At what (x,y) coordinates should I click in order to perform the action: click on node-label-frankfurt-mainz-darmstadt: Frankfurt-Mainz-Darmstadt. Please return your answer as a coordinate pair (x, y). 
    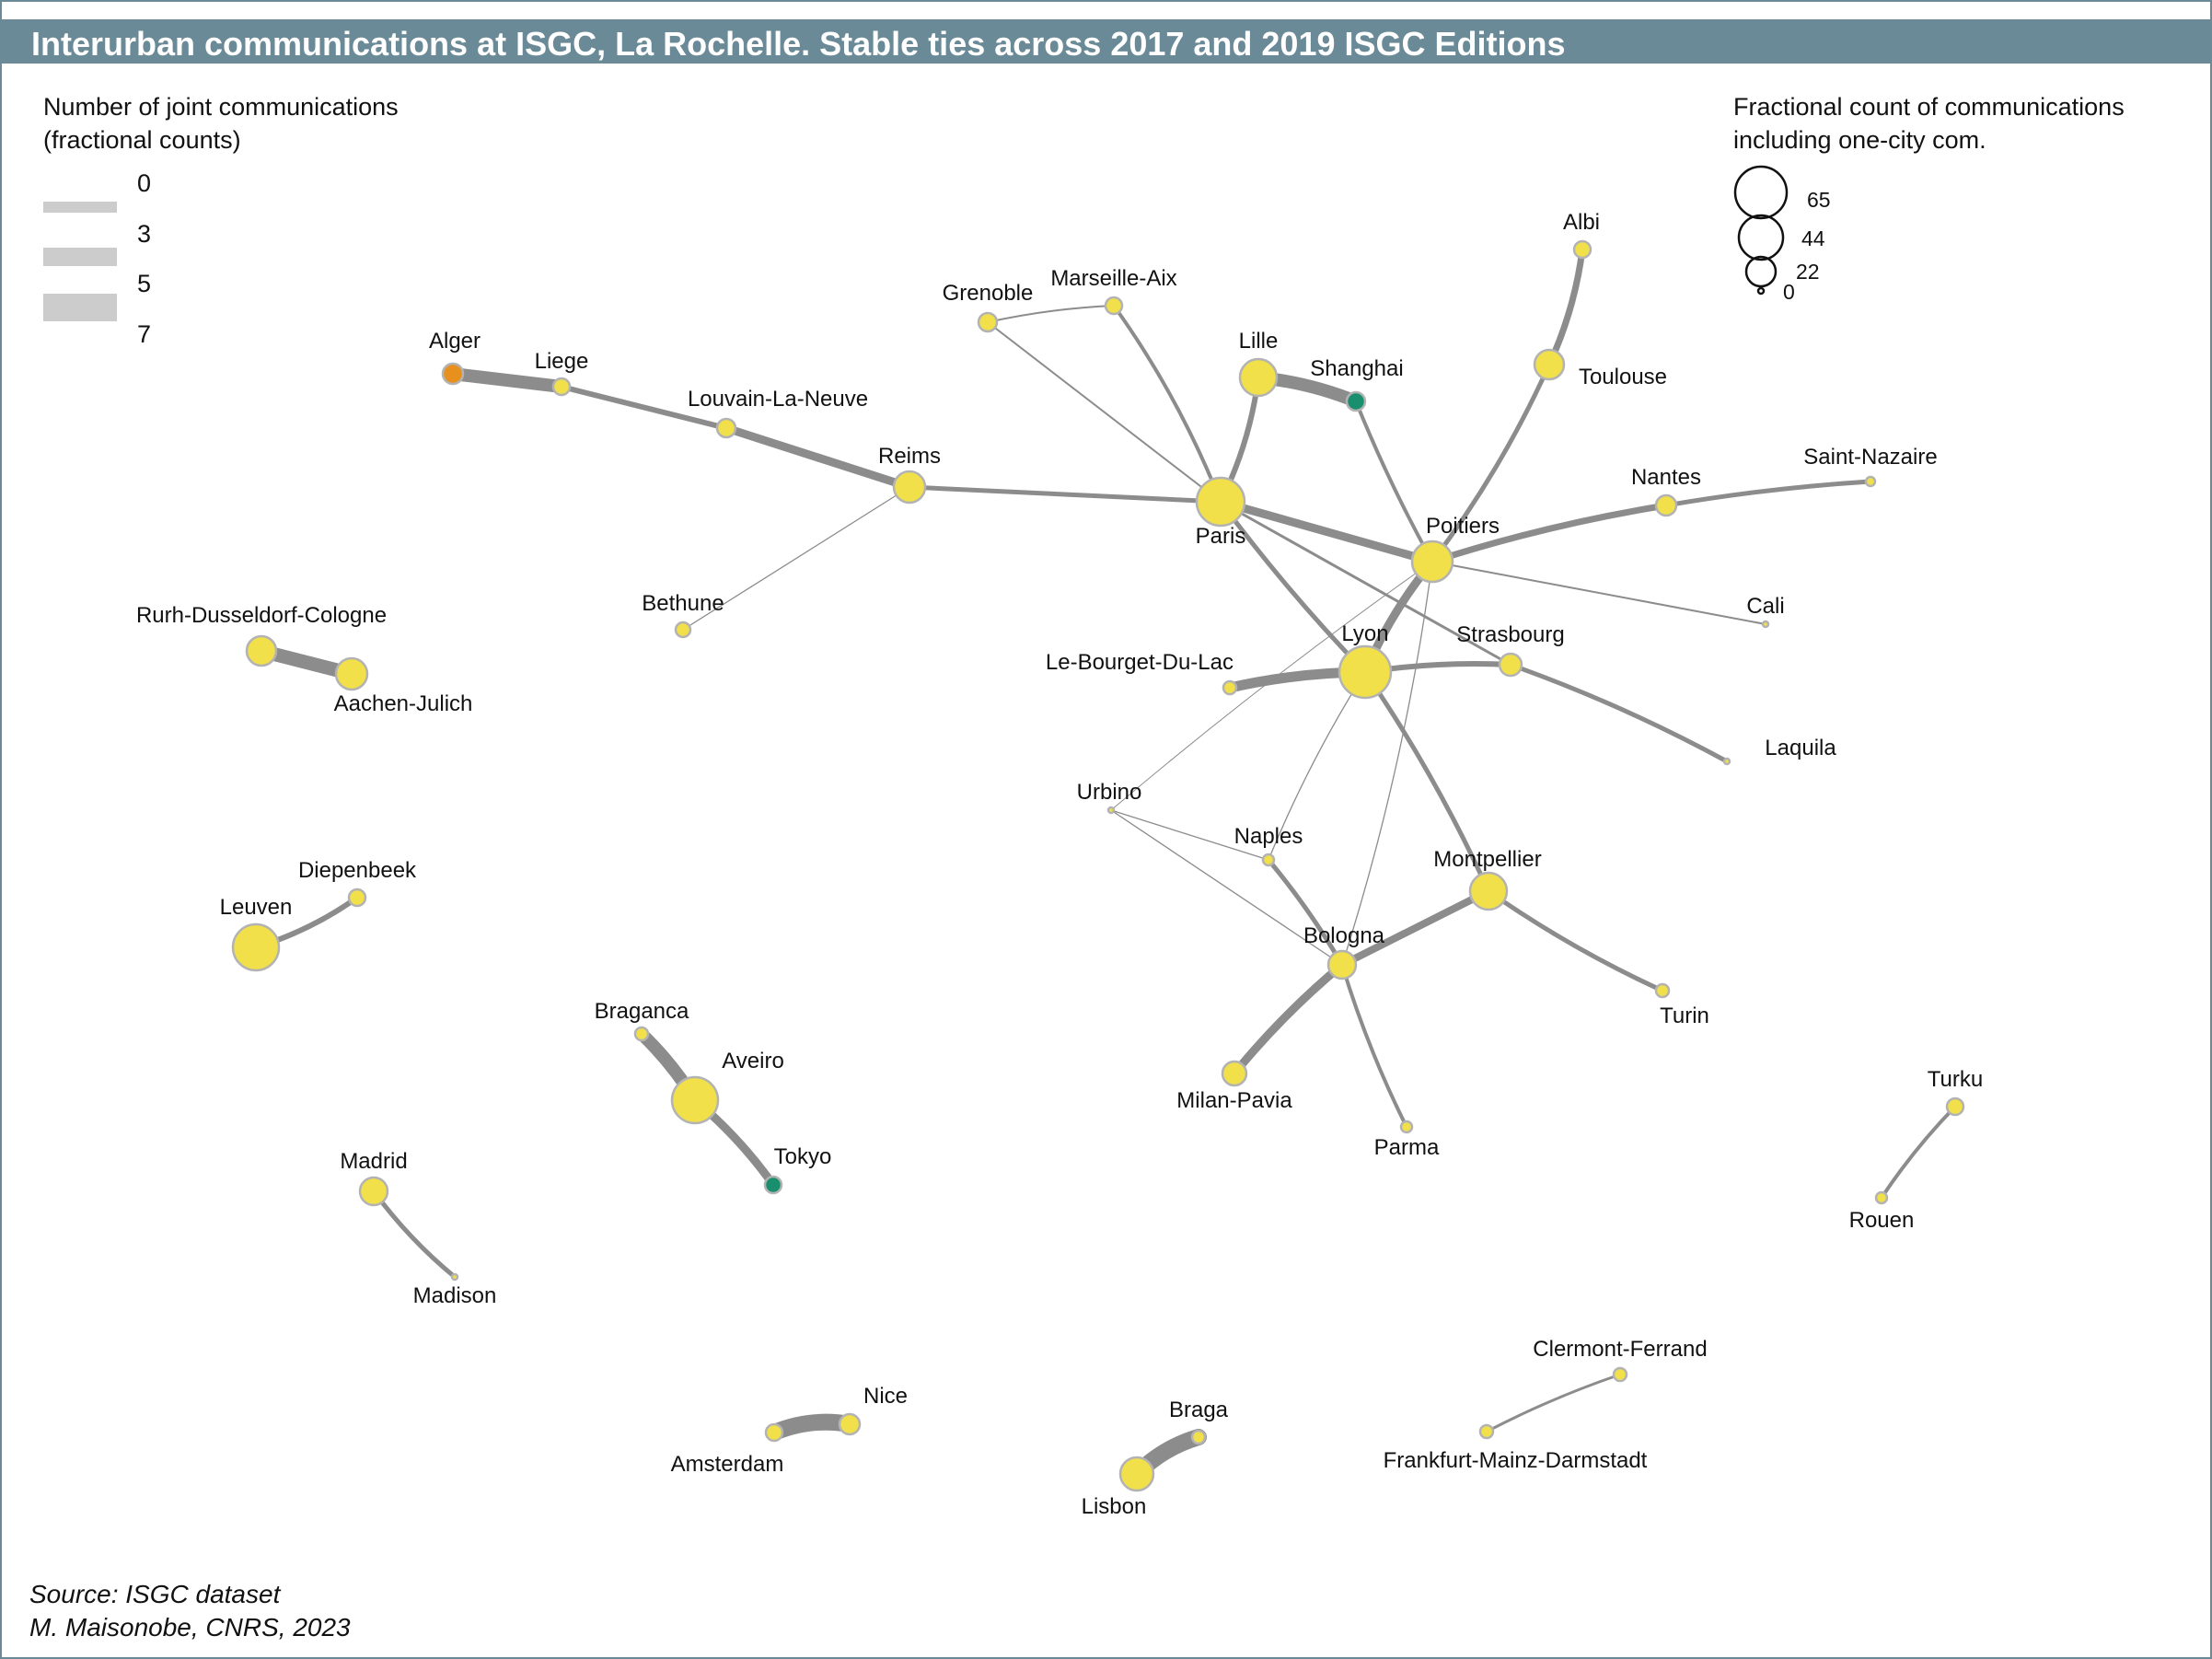
    Looking at the image, I should click on (1516, 1460).